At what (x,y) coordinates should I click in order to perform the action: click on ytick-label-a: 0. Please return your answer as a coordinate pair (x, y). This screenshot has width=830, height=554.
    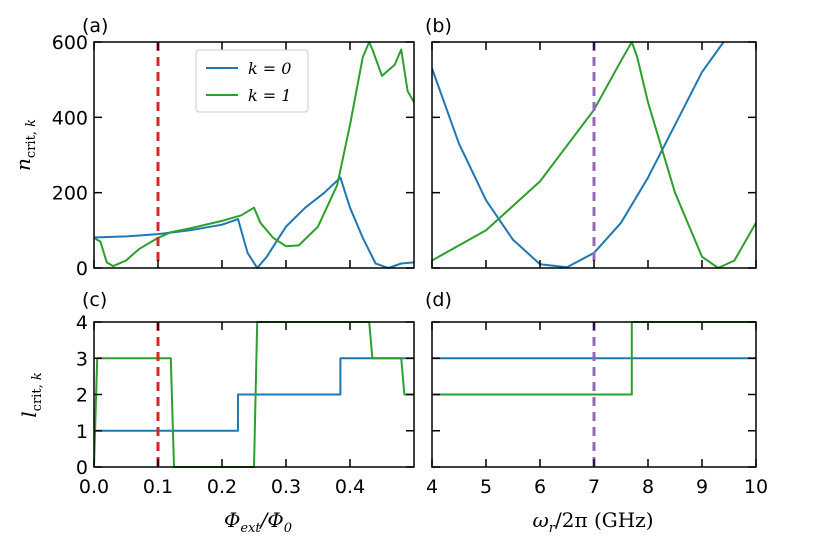
    Looking at the image, I should click on (82, 269).